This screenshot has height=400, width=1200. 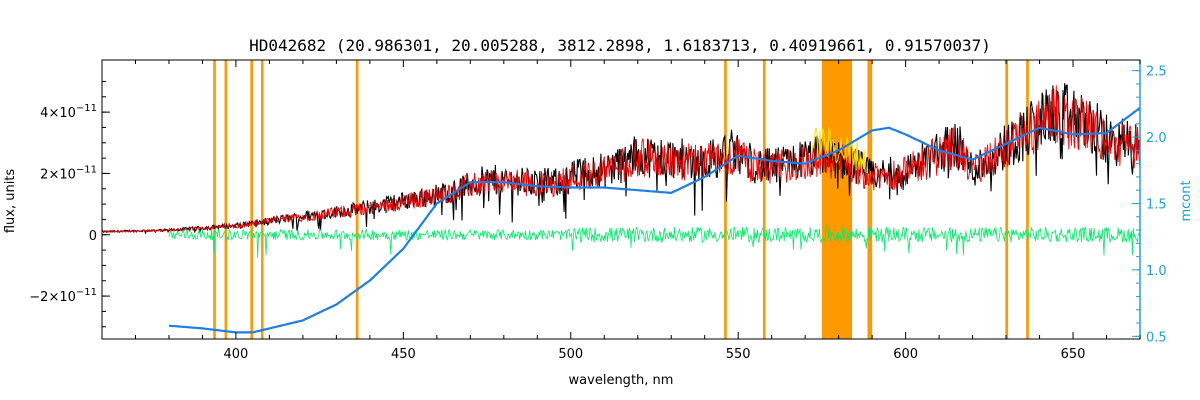 I want to click on highlight-flux-line, so click(x=838, y=149).